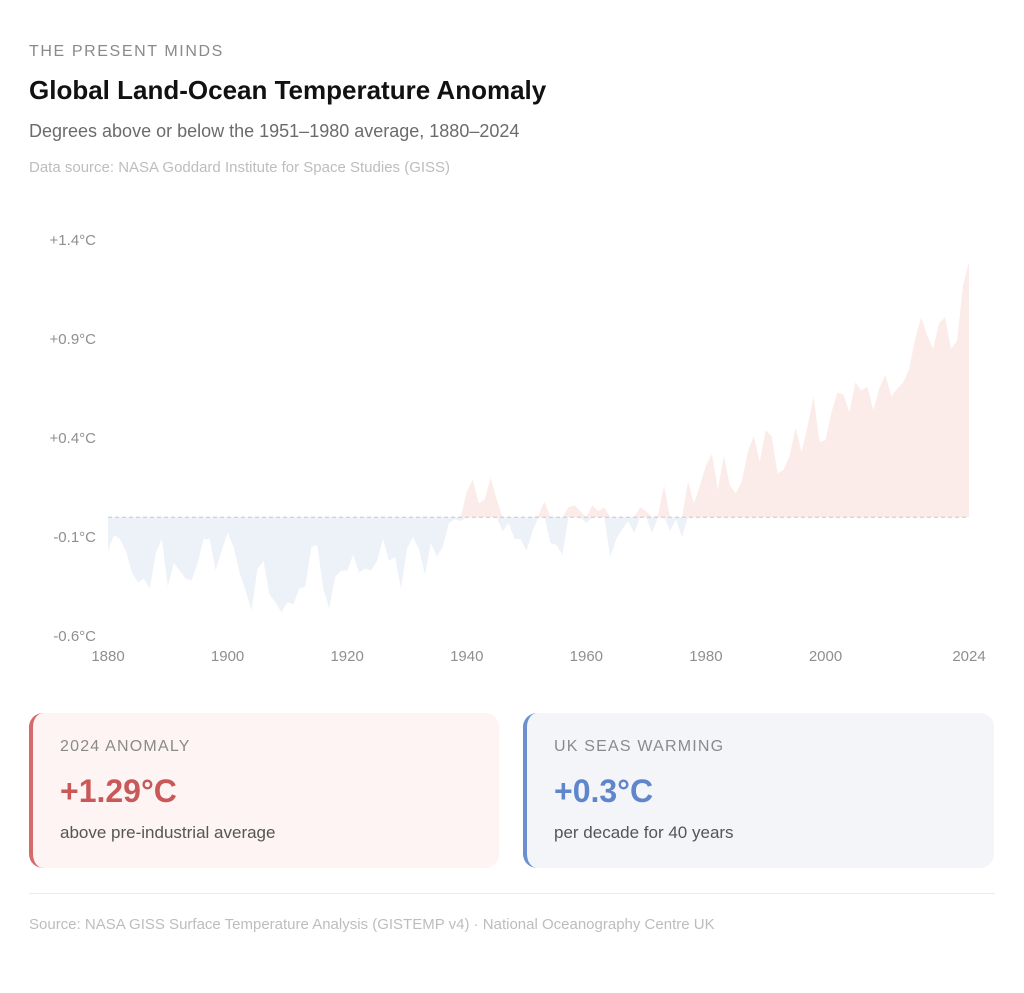 Image resolution: width=1024 pixels, height=993 pixels. What do you see at coordinates (74, 636) in the screenshot?
I see `y-tick-label: -0.6°C` at bounding box center [74, 636].